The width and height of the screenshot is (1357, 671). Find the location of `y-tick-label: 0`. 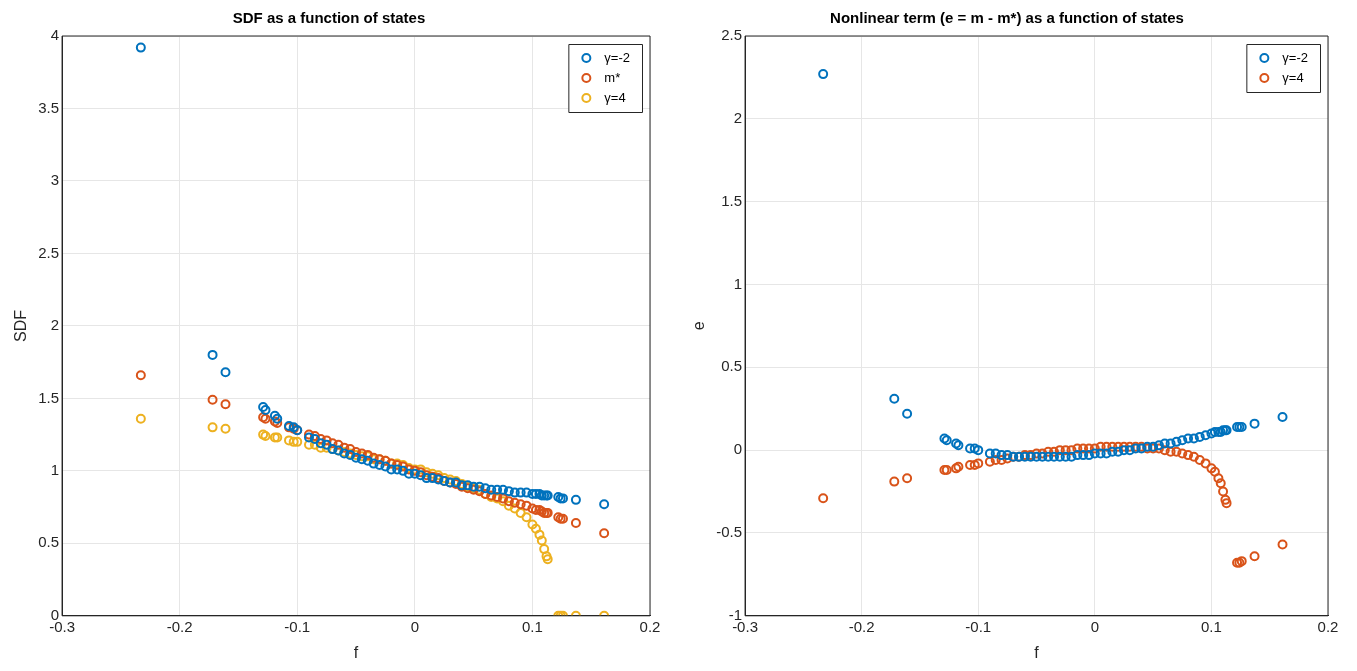

y-tick-label: 0 is located at coordinates (738, 449).